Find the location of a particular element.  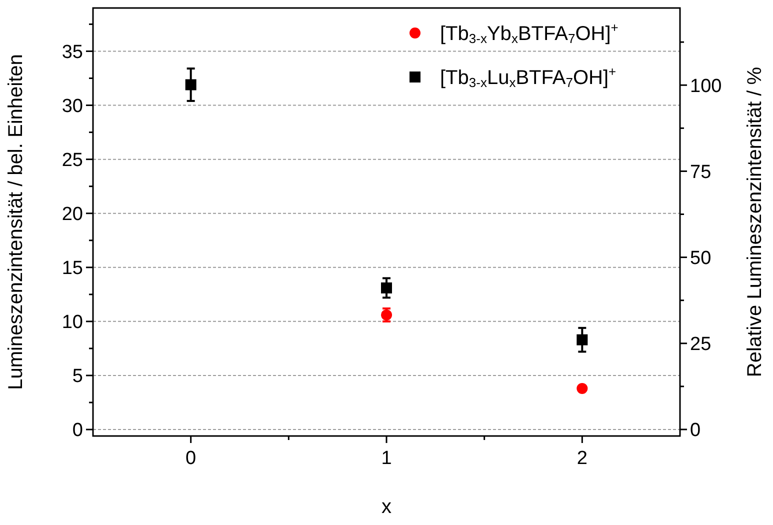

y2-tick-label: 50 is located at coordinates (701, 258).